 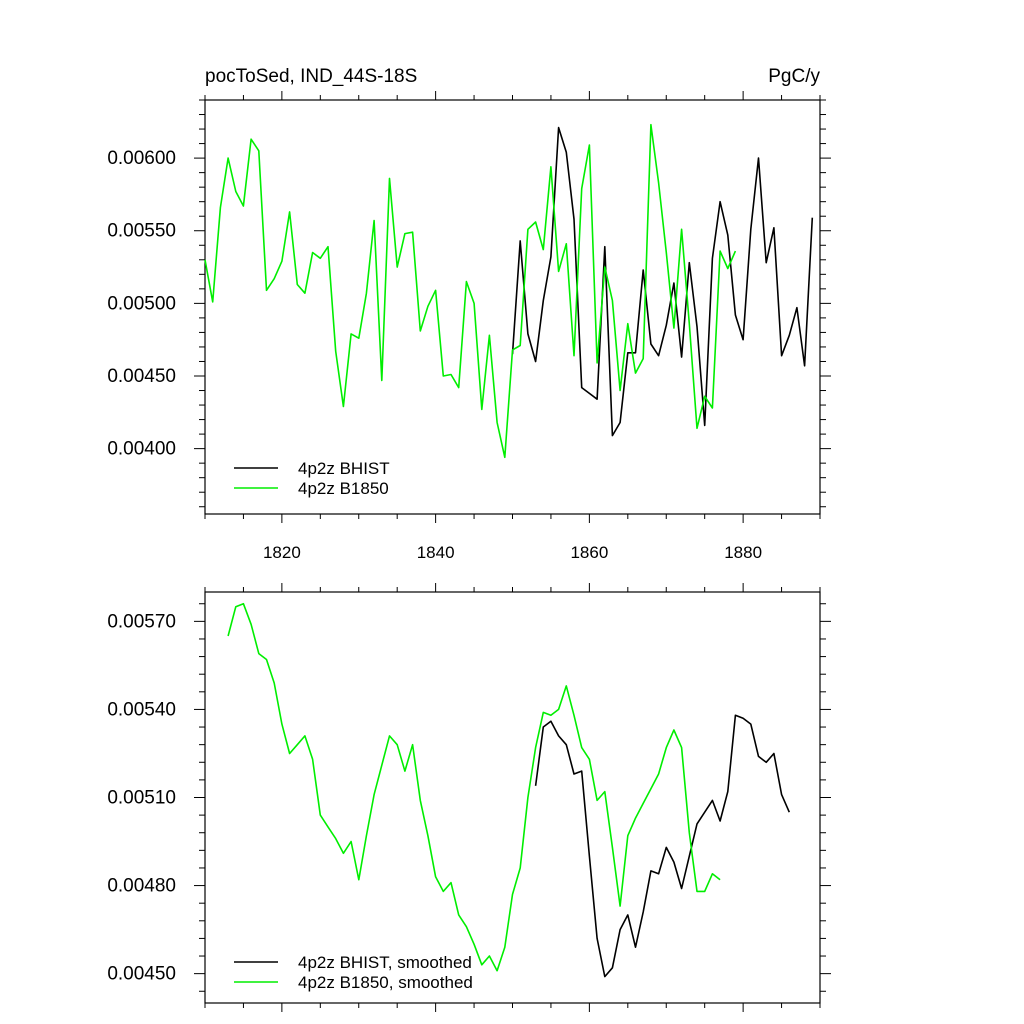 I want to click on y-tick-label: 0.00510, so click(x=141, y=798).